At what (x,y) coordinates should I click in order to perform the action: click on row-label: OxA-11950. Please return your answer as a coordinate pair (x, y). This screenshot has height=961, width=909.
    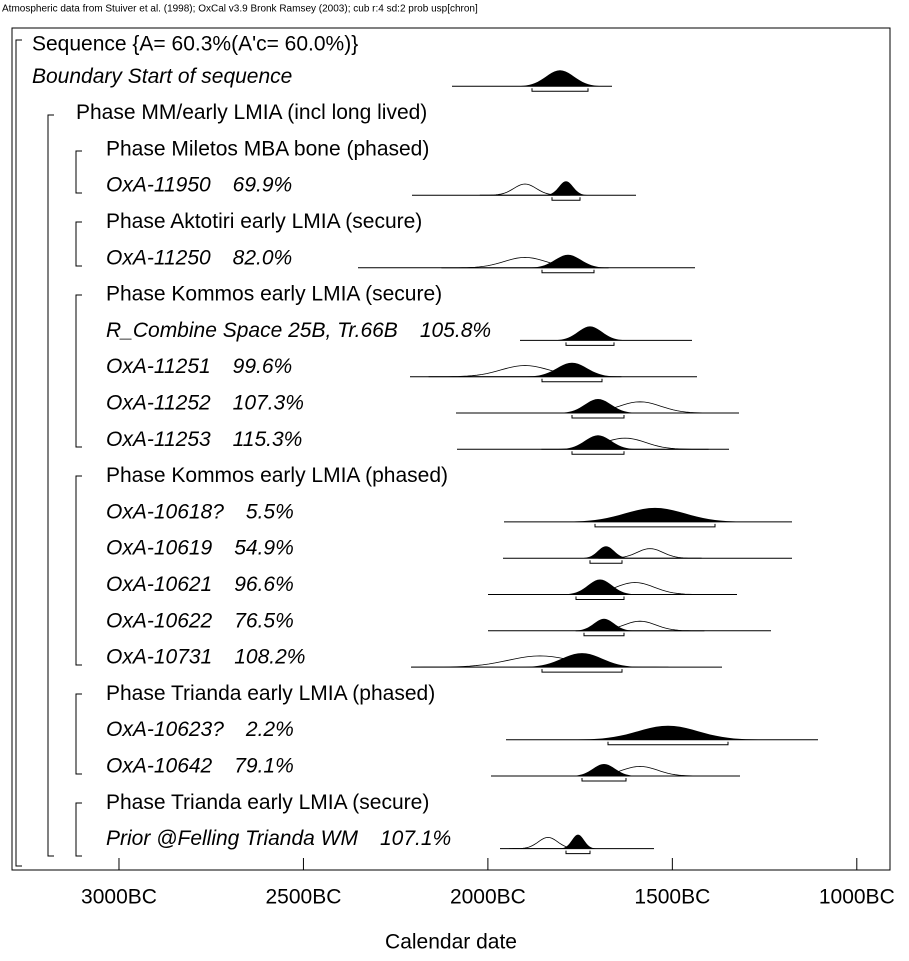
    Looking at the image, I should click on (158, 185).